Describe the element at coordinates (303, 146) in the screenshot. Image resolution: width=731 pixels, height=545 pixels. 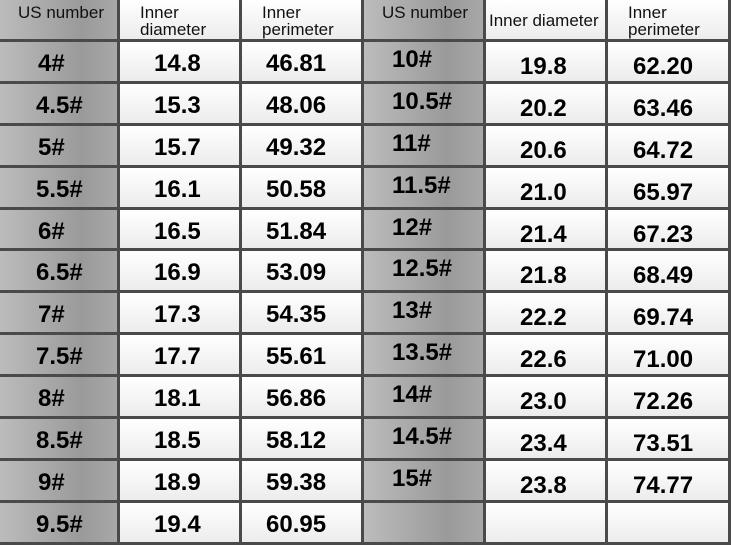
I see `cell-inner-perimeter: 49.32` at that location.